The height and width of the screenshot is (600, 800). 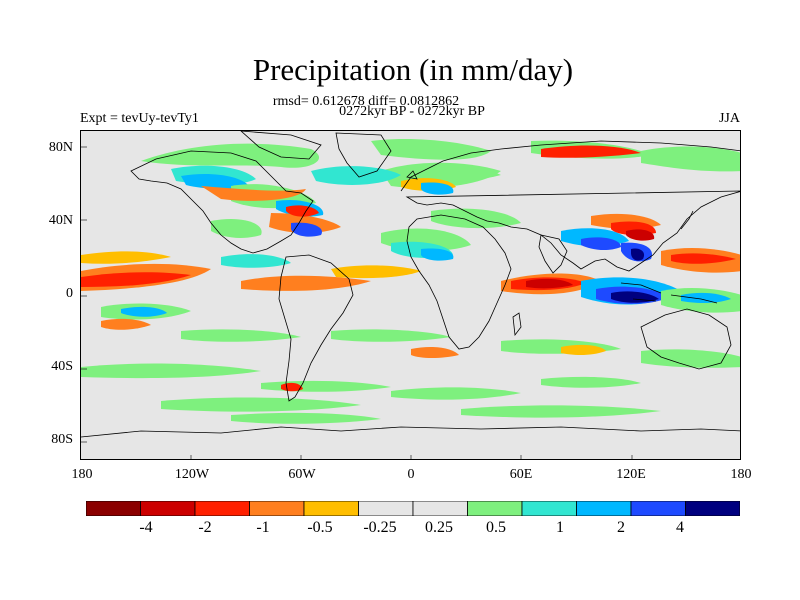 What do you see at coordinates (263, 527) in the screenshot?
I see `colorbar-label: -1` at bounding box center [263, 527].